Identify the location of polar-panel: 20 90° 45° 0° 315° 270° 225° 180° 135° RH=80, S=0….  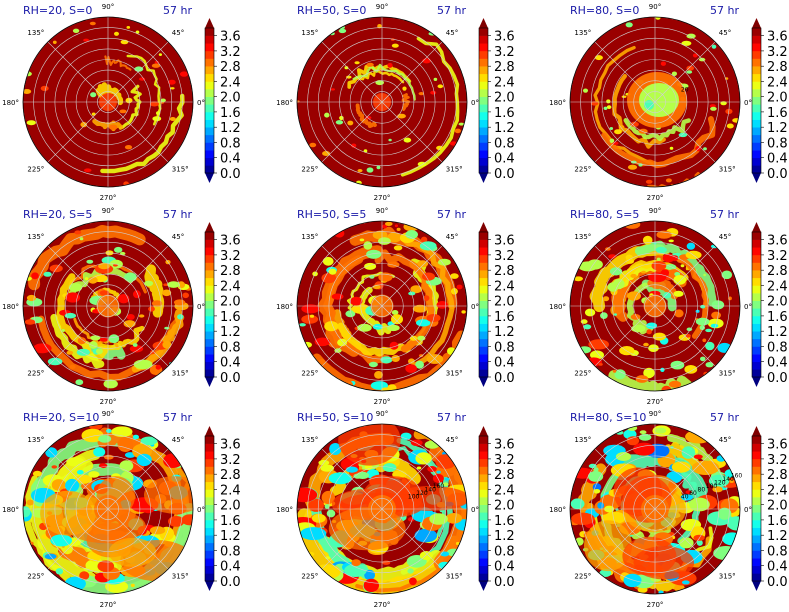
(668, 102).